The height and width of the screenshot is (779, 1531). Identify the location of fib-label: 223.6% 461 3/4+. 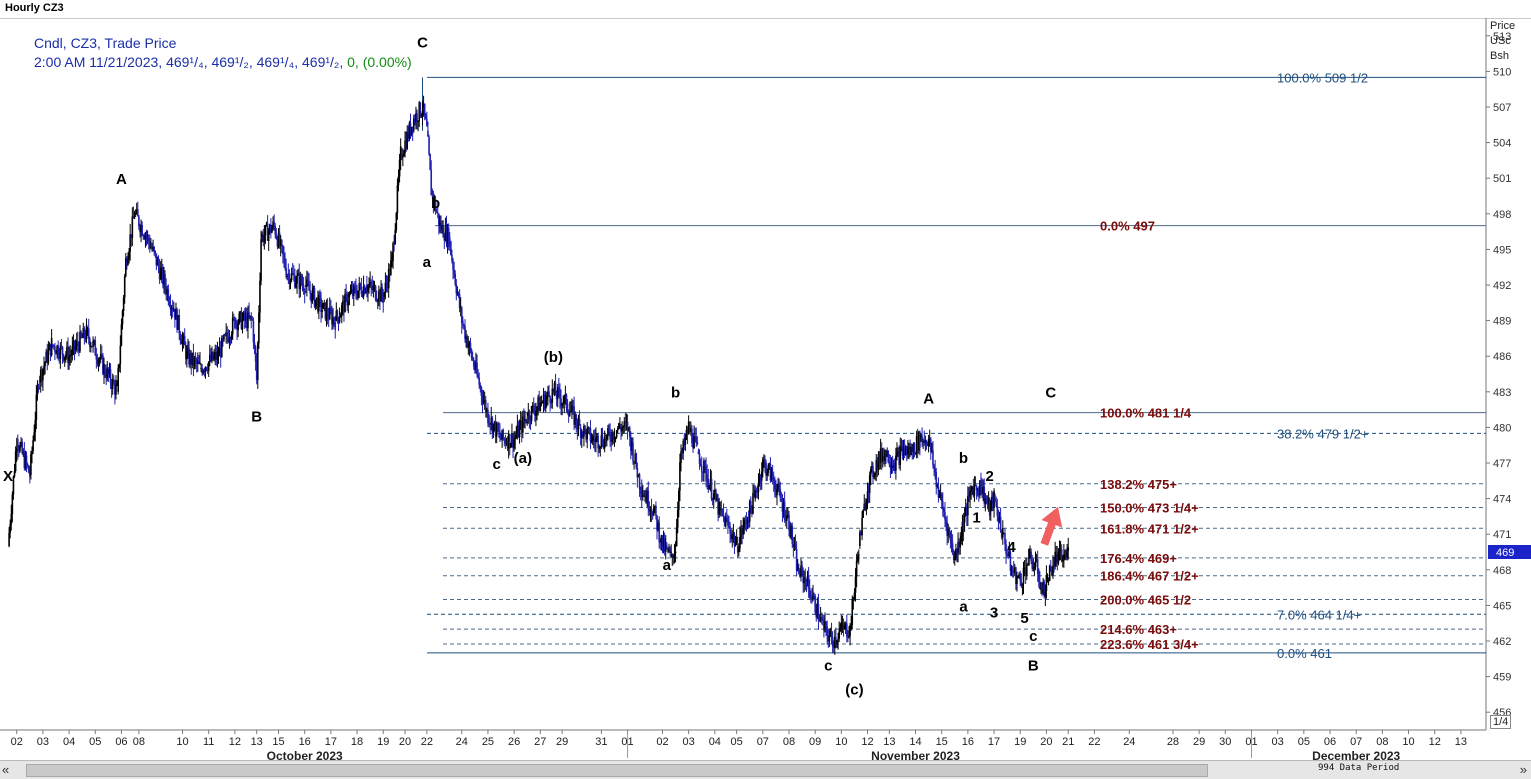
(1149, 644).